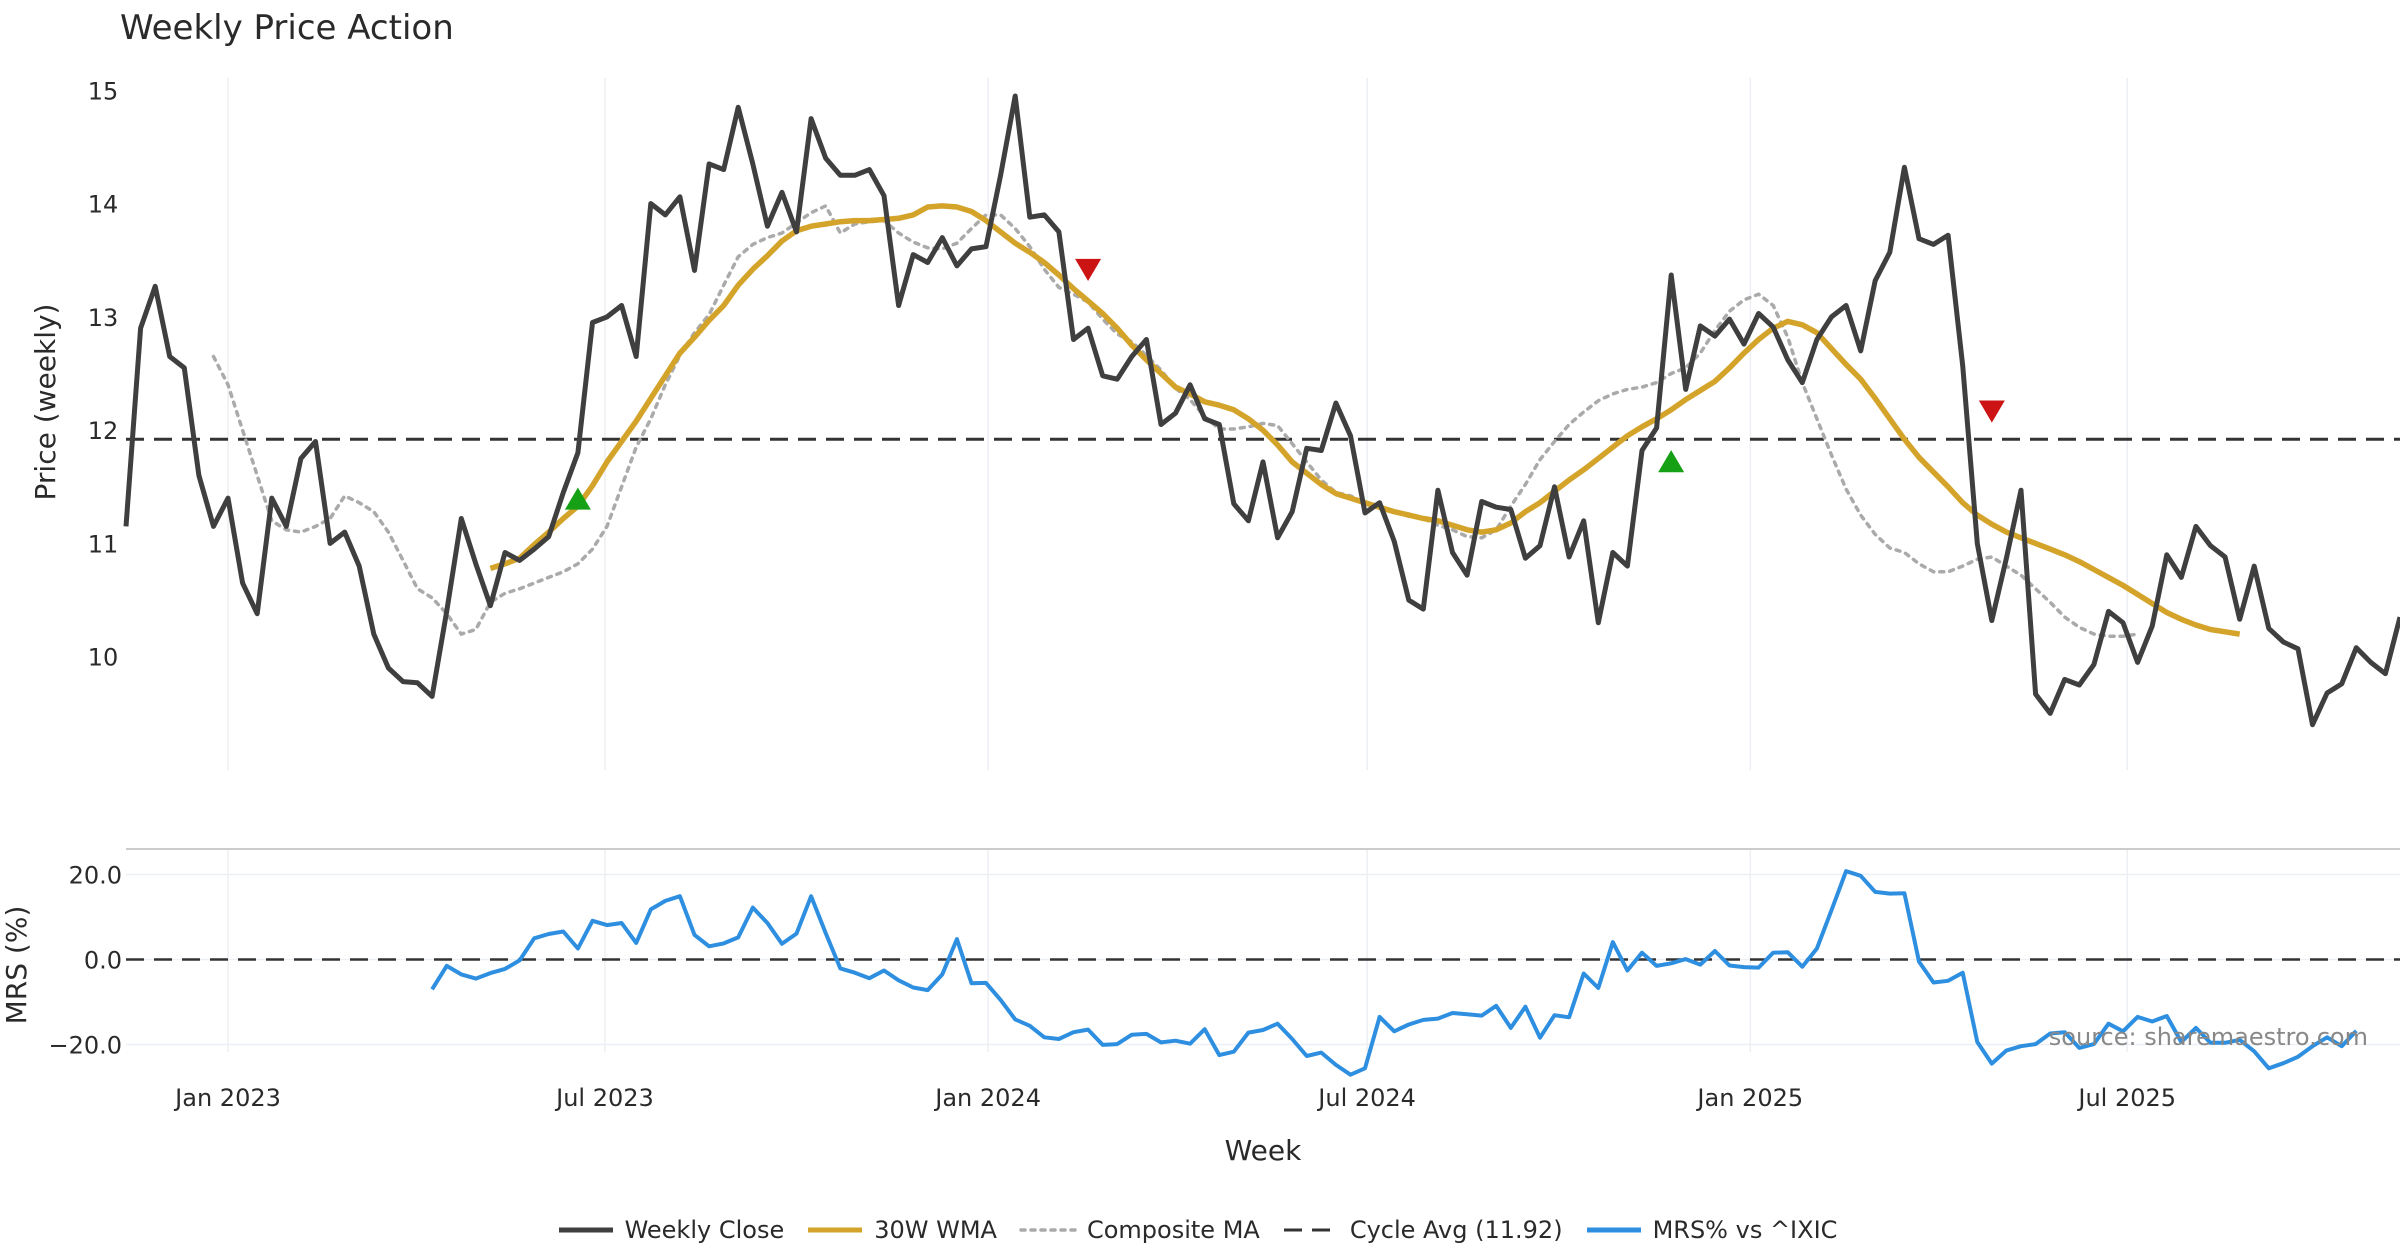 Image resolution: width=2400 pixels, height=1260 pixels. Describe the element at coordinates (704, 1230) in the screenshot. I see `legend-label: Weekly Close` at that location.